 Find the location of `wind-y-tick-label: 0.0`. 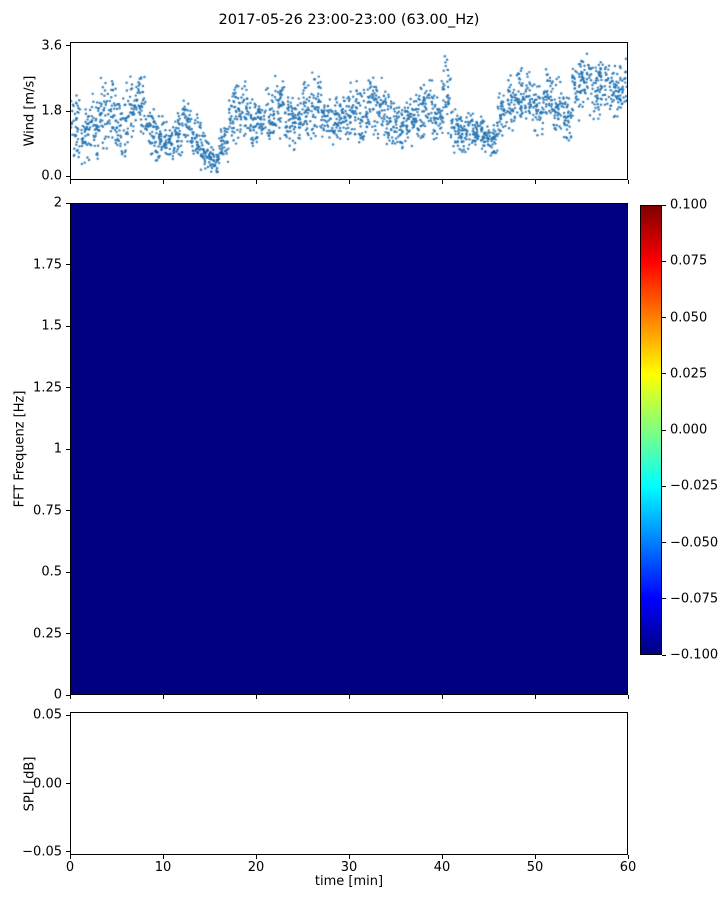

wind-y-tick-label: 0.0 is located at coordinates (51, 176).